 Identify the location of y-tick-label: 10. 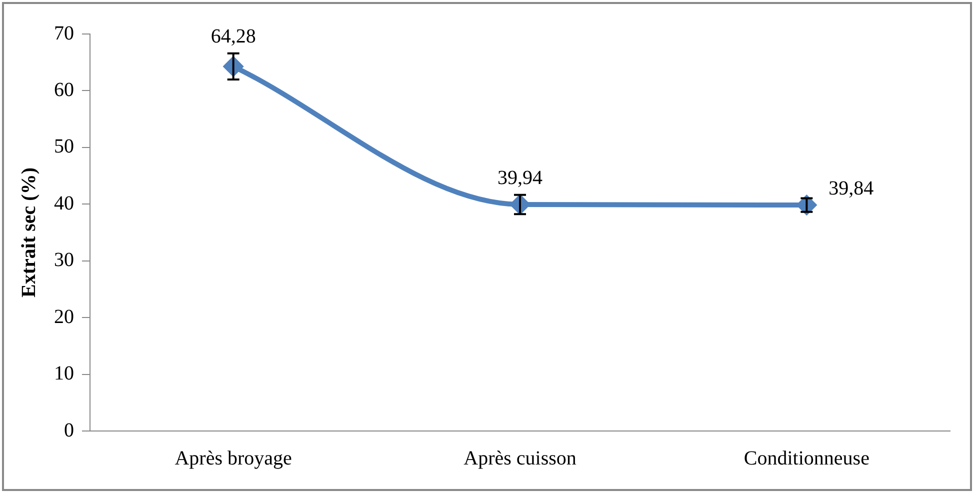
(64, 373).